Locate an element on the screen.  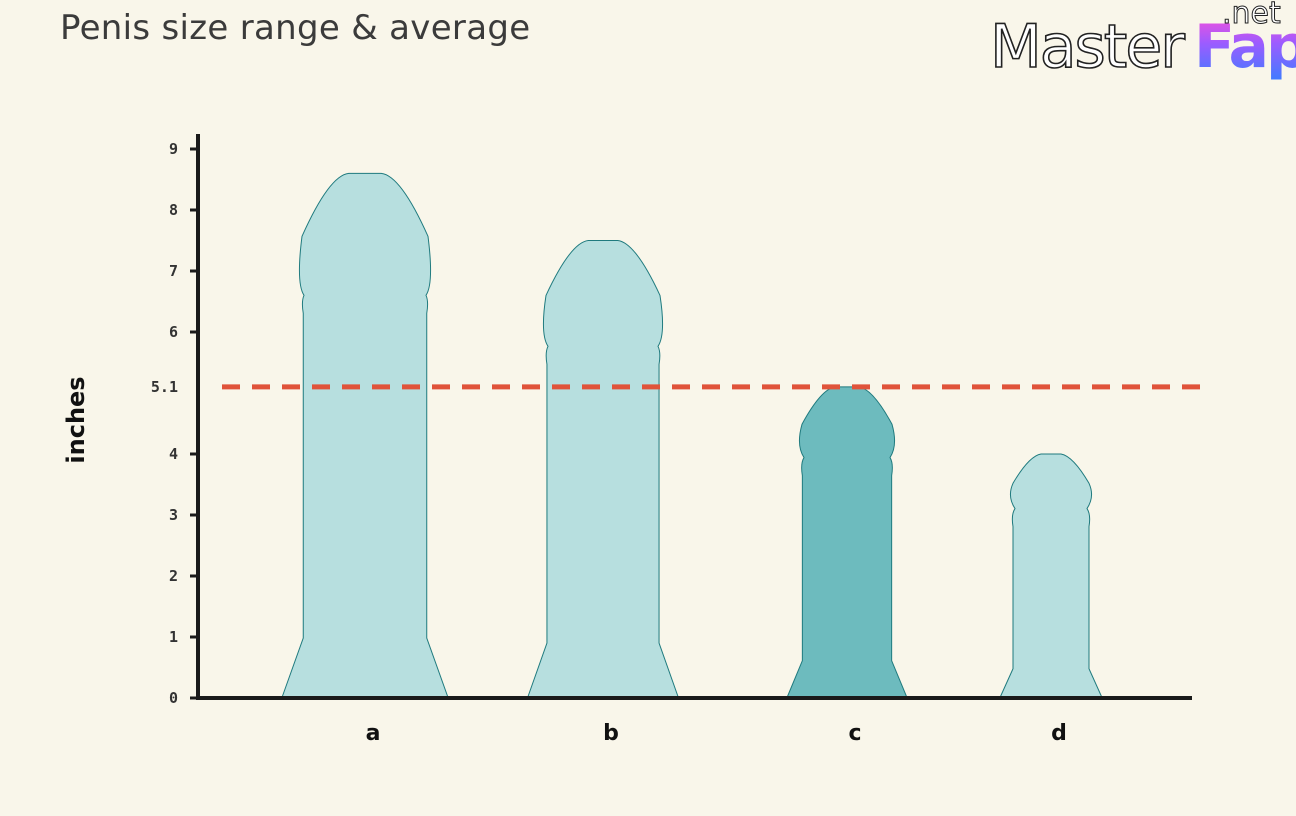
y-tick-label: 4 is located at coordinates (173, 454).